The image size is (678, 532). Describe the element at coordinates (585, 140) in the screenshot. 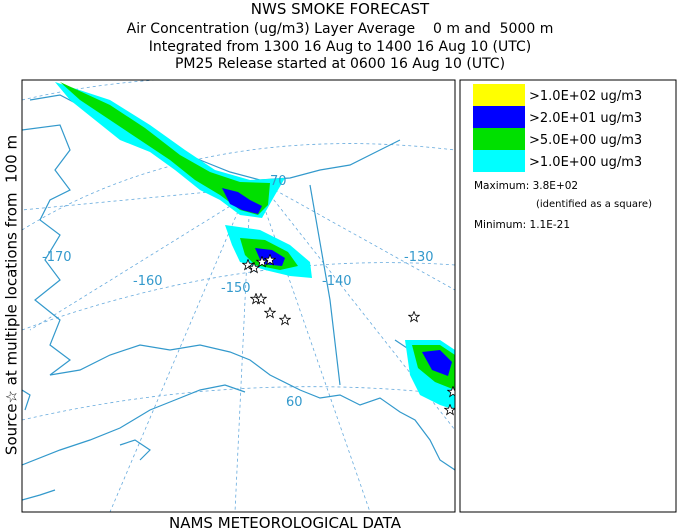

I see `legend-label: >5.0E+00 ug/m3` at that location.